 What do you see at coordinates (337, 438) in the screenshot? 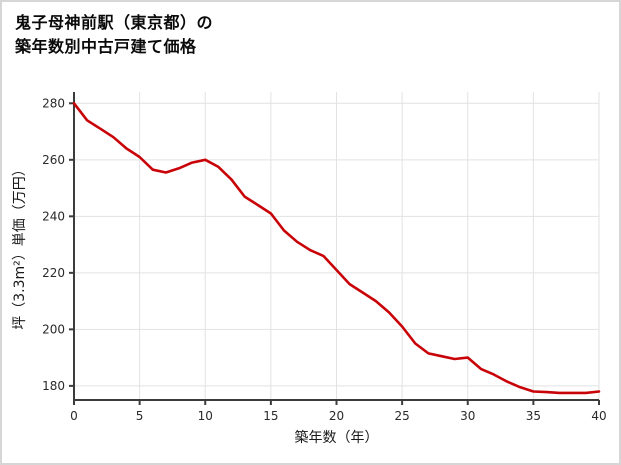
I see `x-axis-label: 築年数（年）` at bounding box center [337, 438].